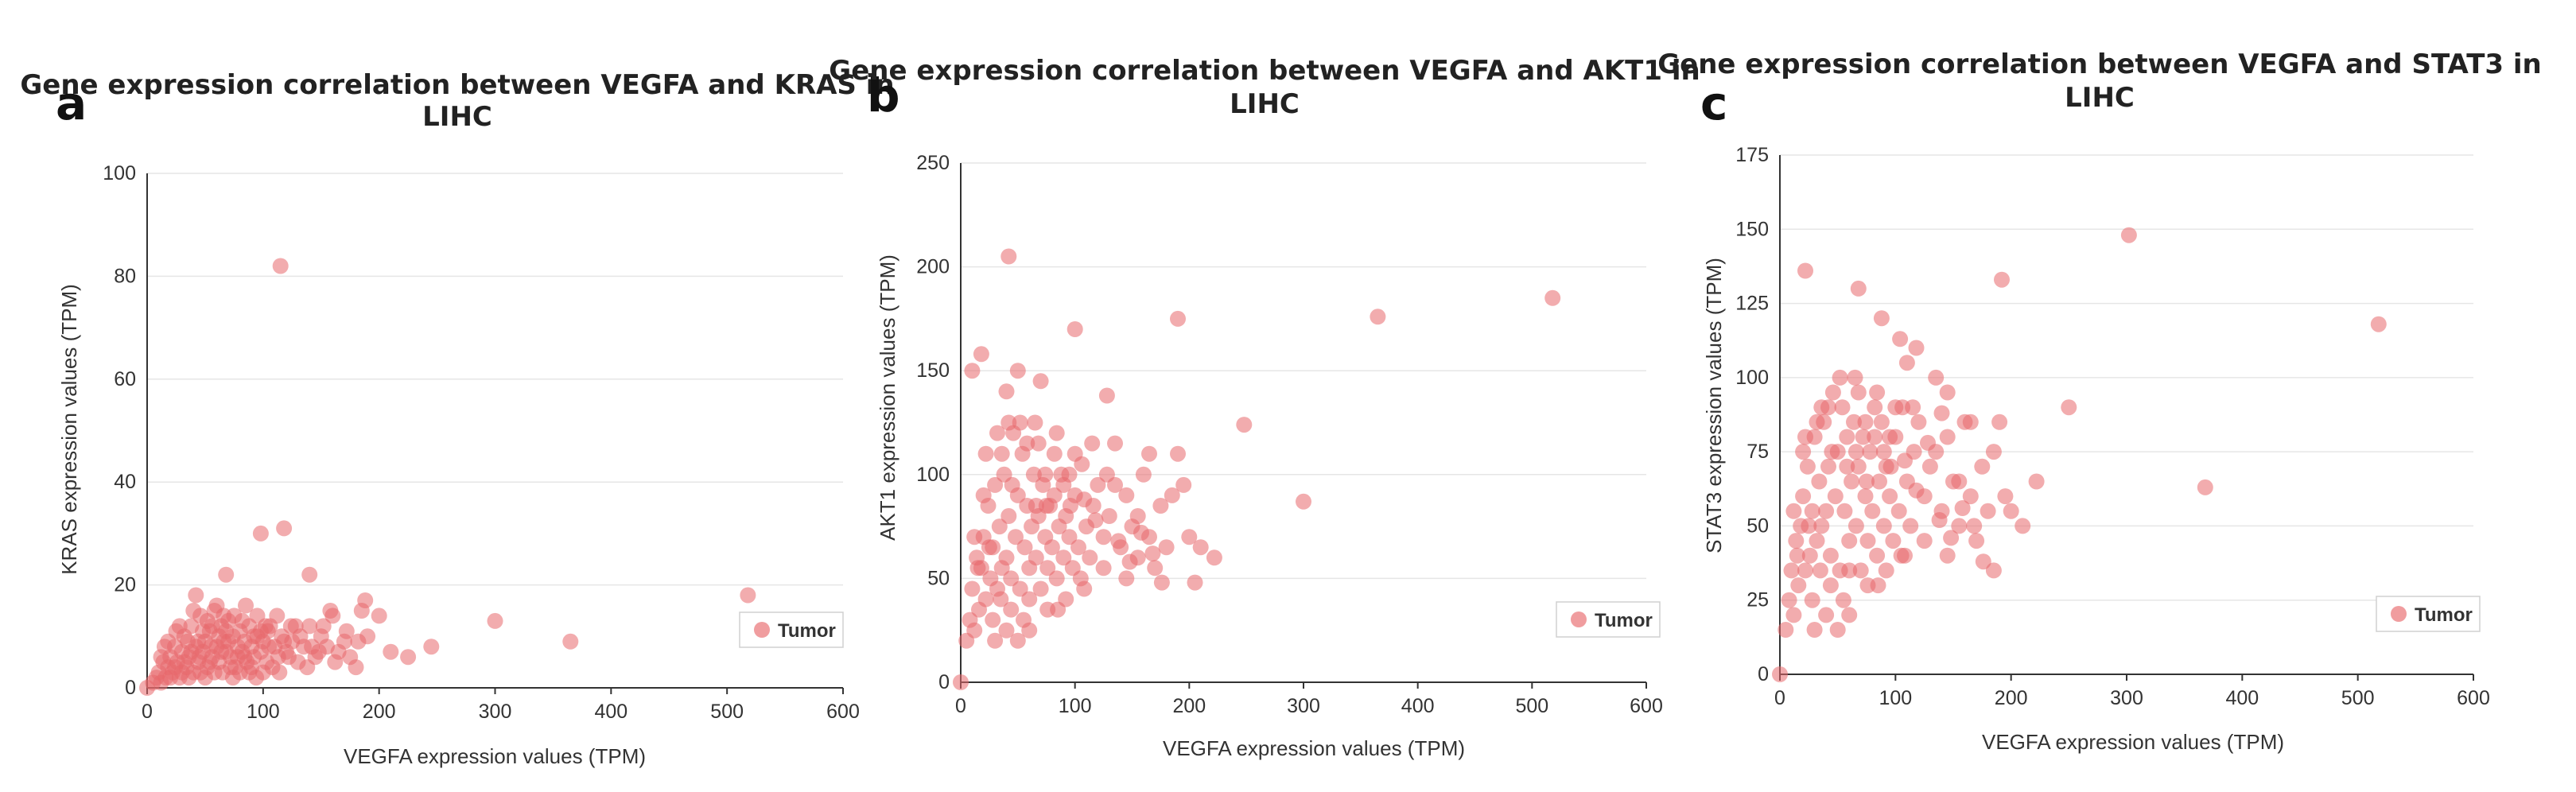  I want to click on panel-b-xlabel: VEGFA expression values (TPM), so click(1314, 748).